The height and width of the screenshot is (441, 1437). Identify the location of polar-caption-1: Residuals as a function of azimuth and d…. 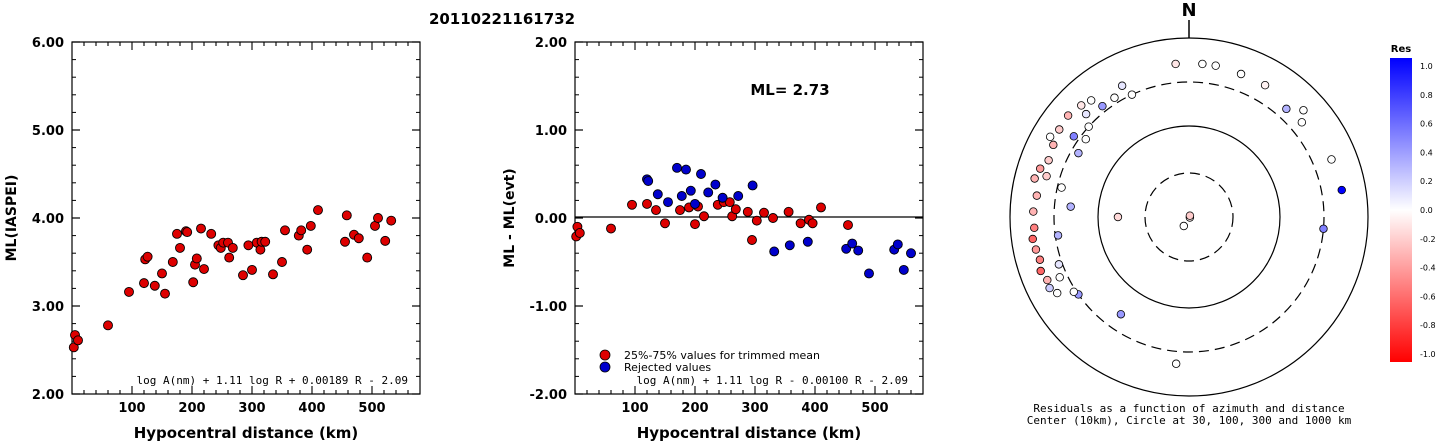
(1188, 408).